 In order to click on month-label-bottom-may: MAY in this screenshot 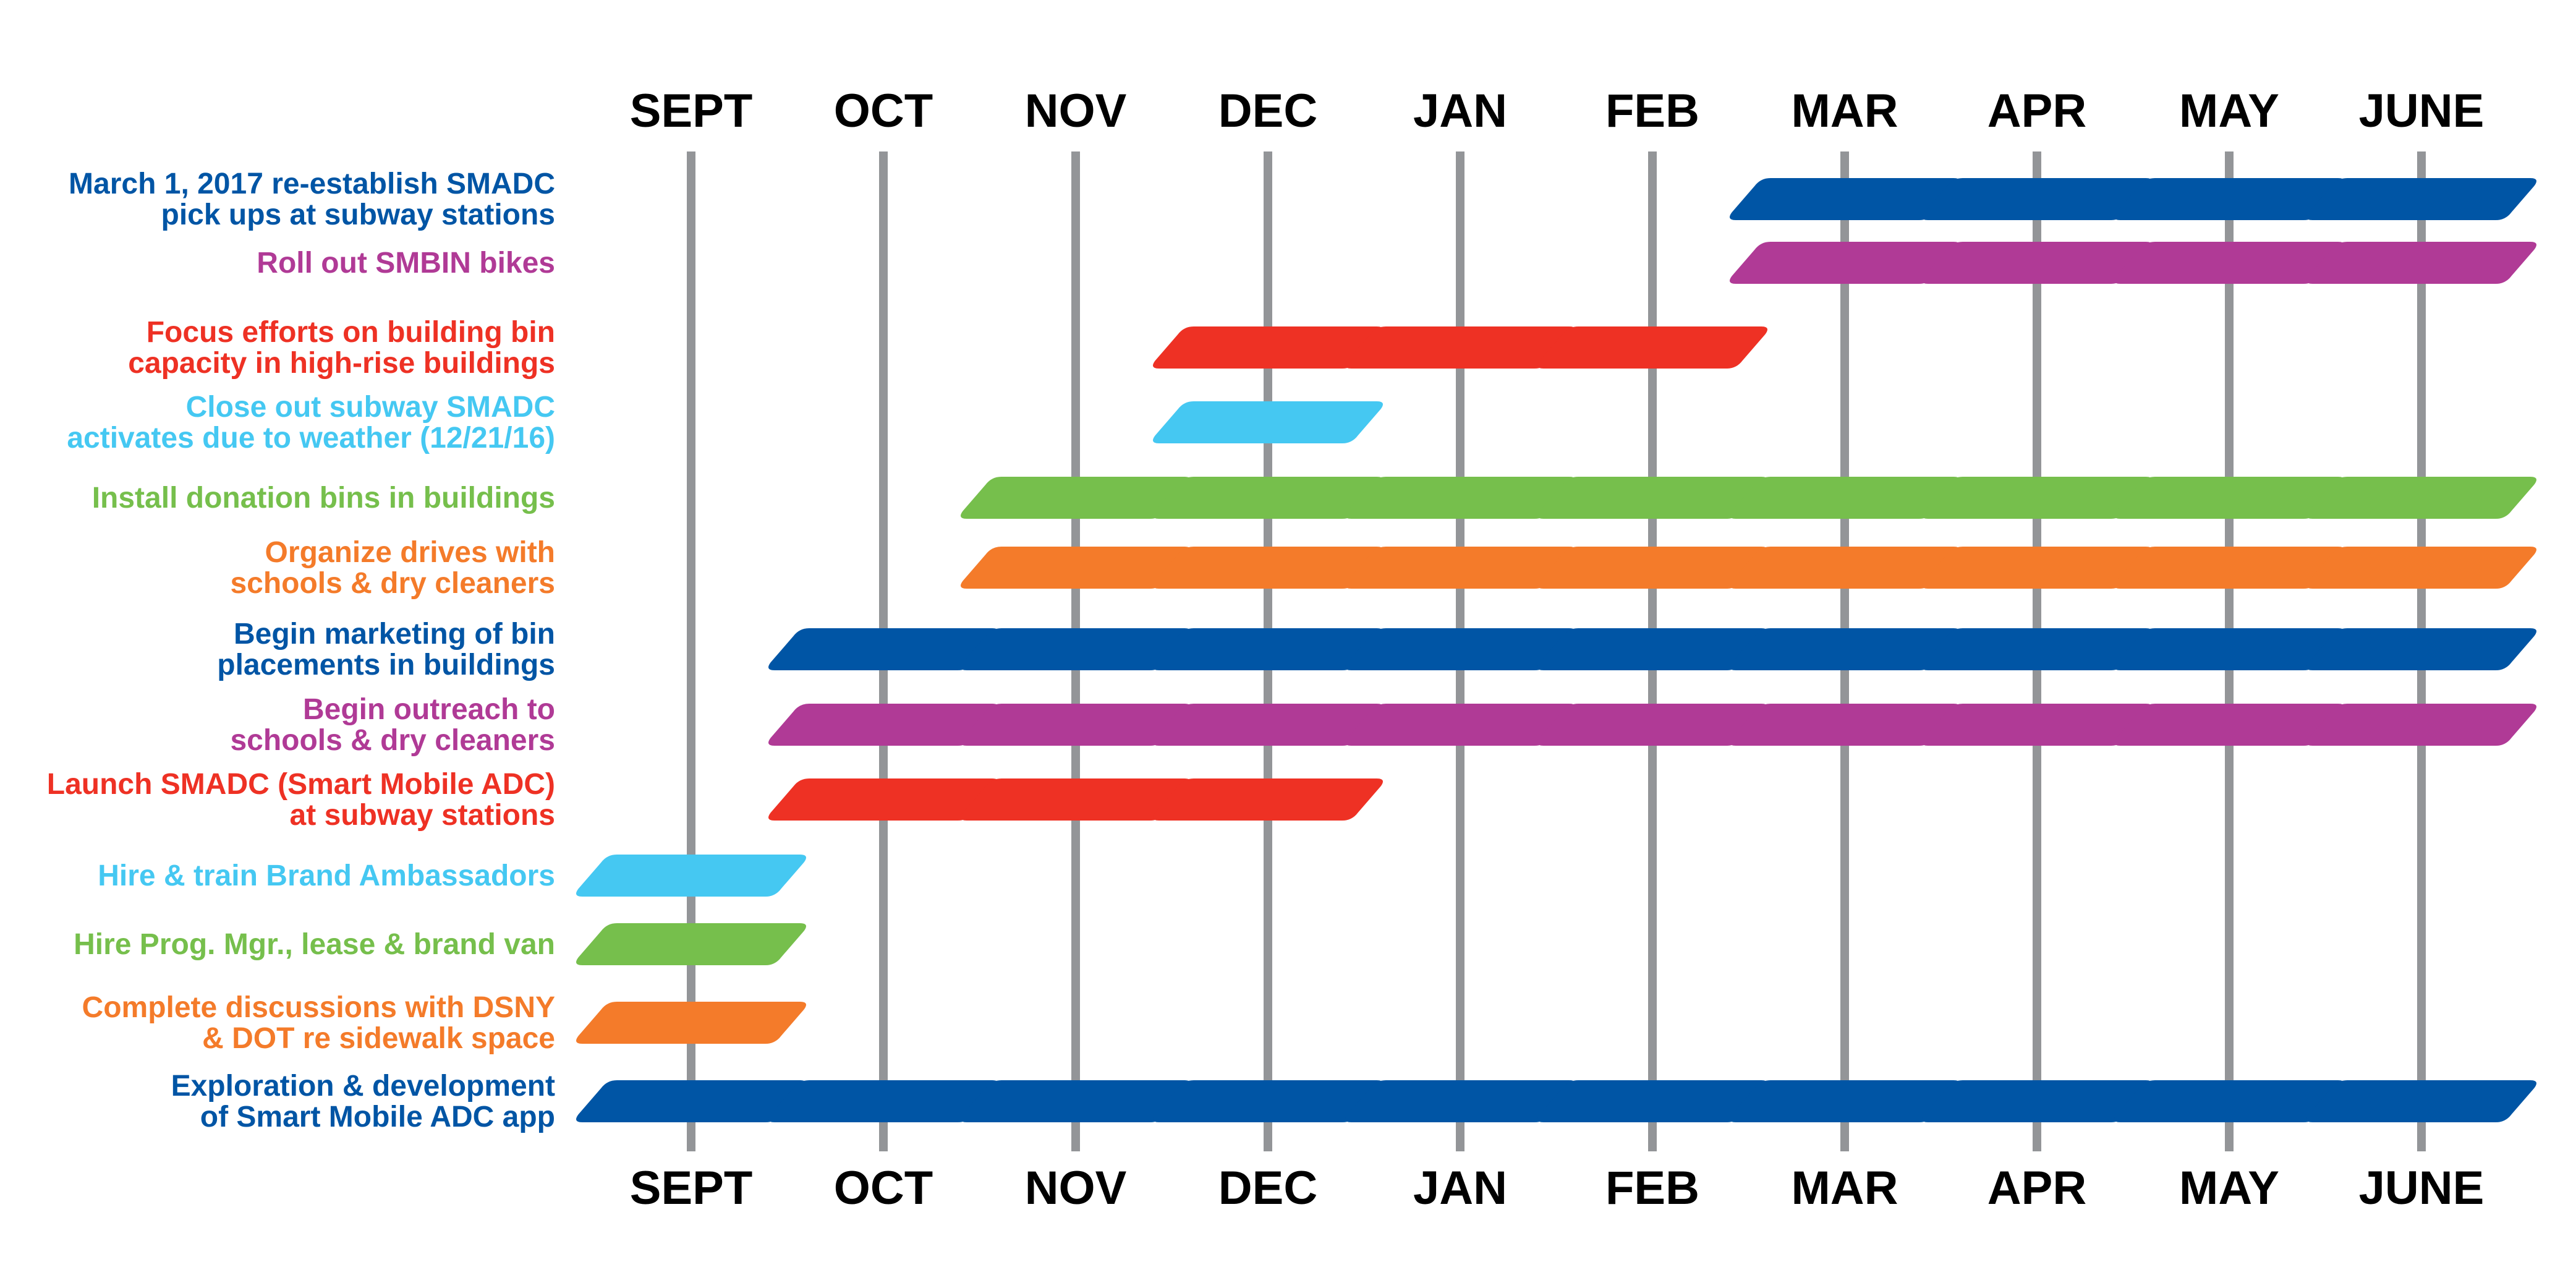, I will do `click(2229, 1188)`.